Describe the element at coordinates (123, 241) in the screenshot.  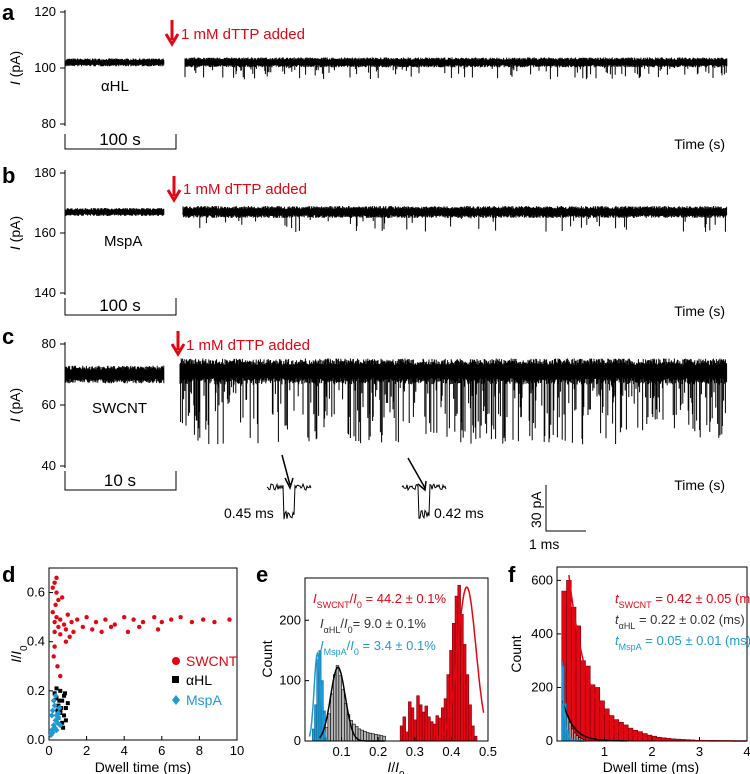
I see `panel-b-pore-label: MspA` at that location.